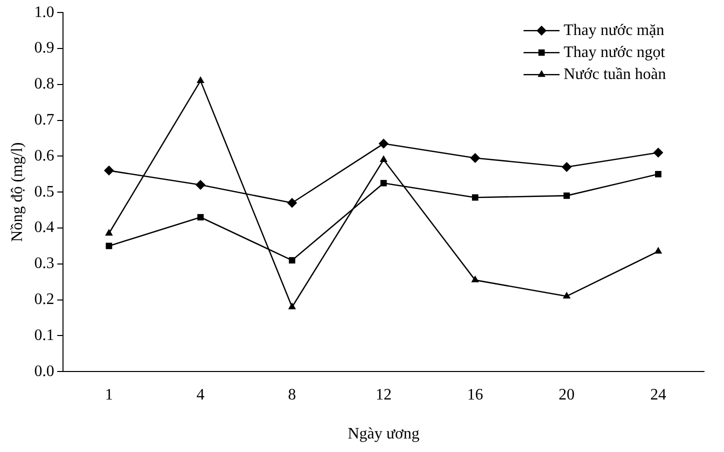 This screenshot has height=452, width=724. Describe the element at coordinates (44, 371) in the screenshot. I see `y-tick-label: 0.0` at that location.